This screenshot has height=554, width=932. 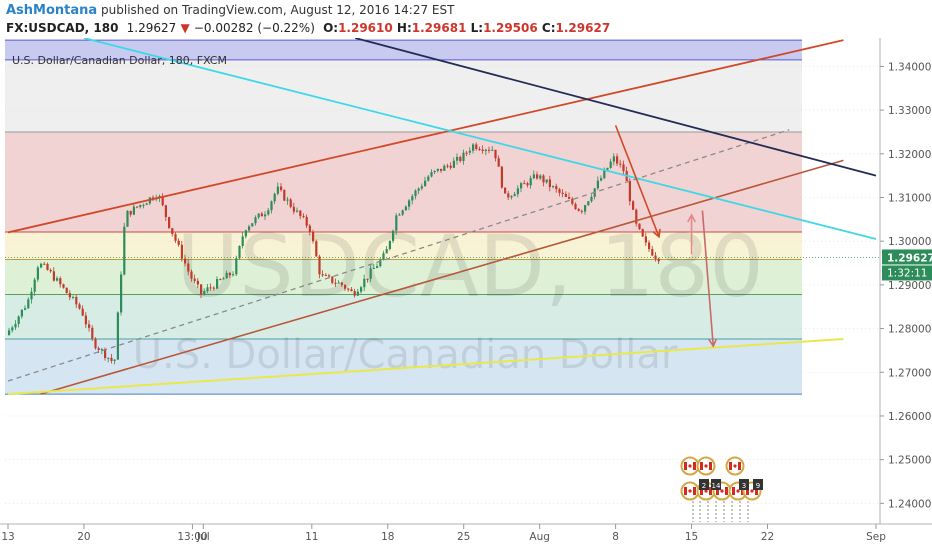 I want to click on y-tick-label: 1.24000, so click(x=909, y=504).